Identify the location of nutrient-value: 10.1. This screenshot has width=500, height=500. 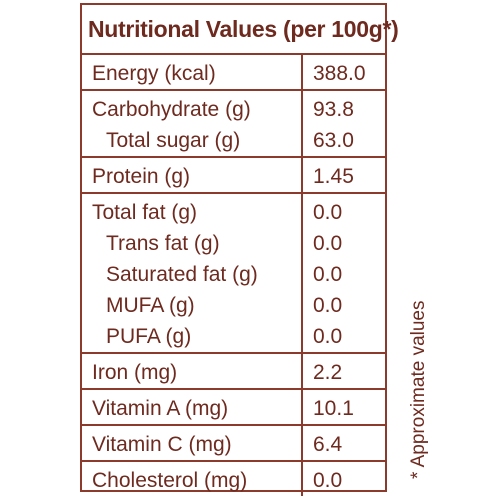
(333, 408).